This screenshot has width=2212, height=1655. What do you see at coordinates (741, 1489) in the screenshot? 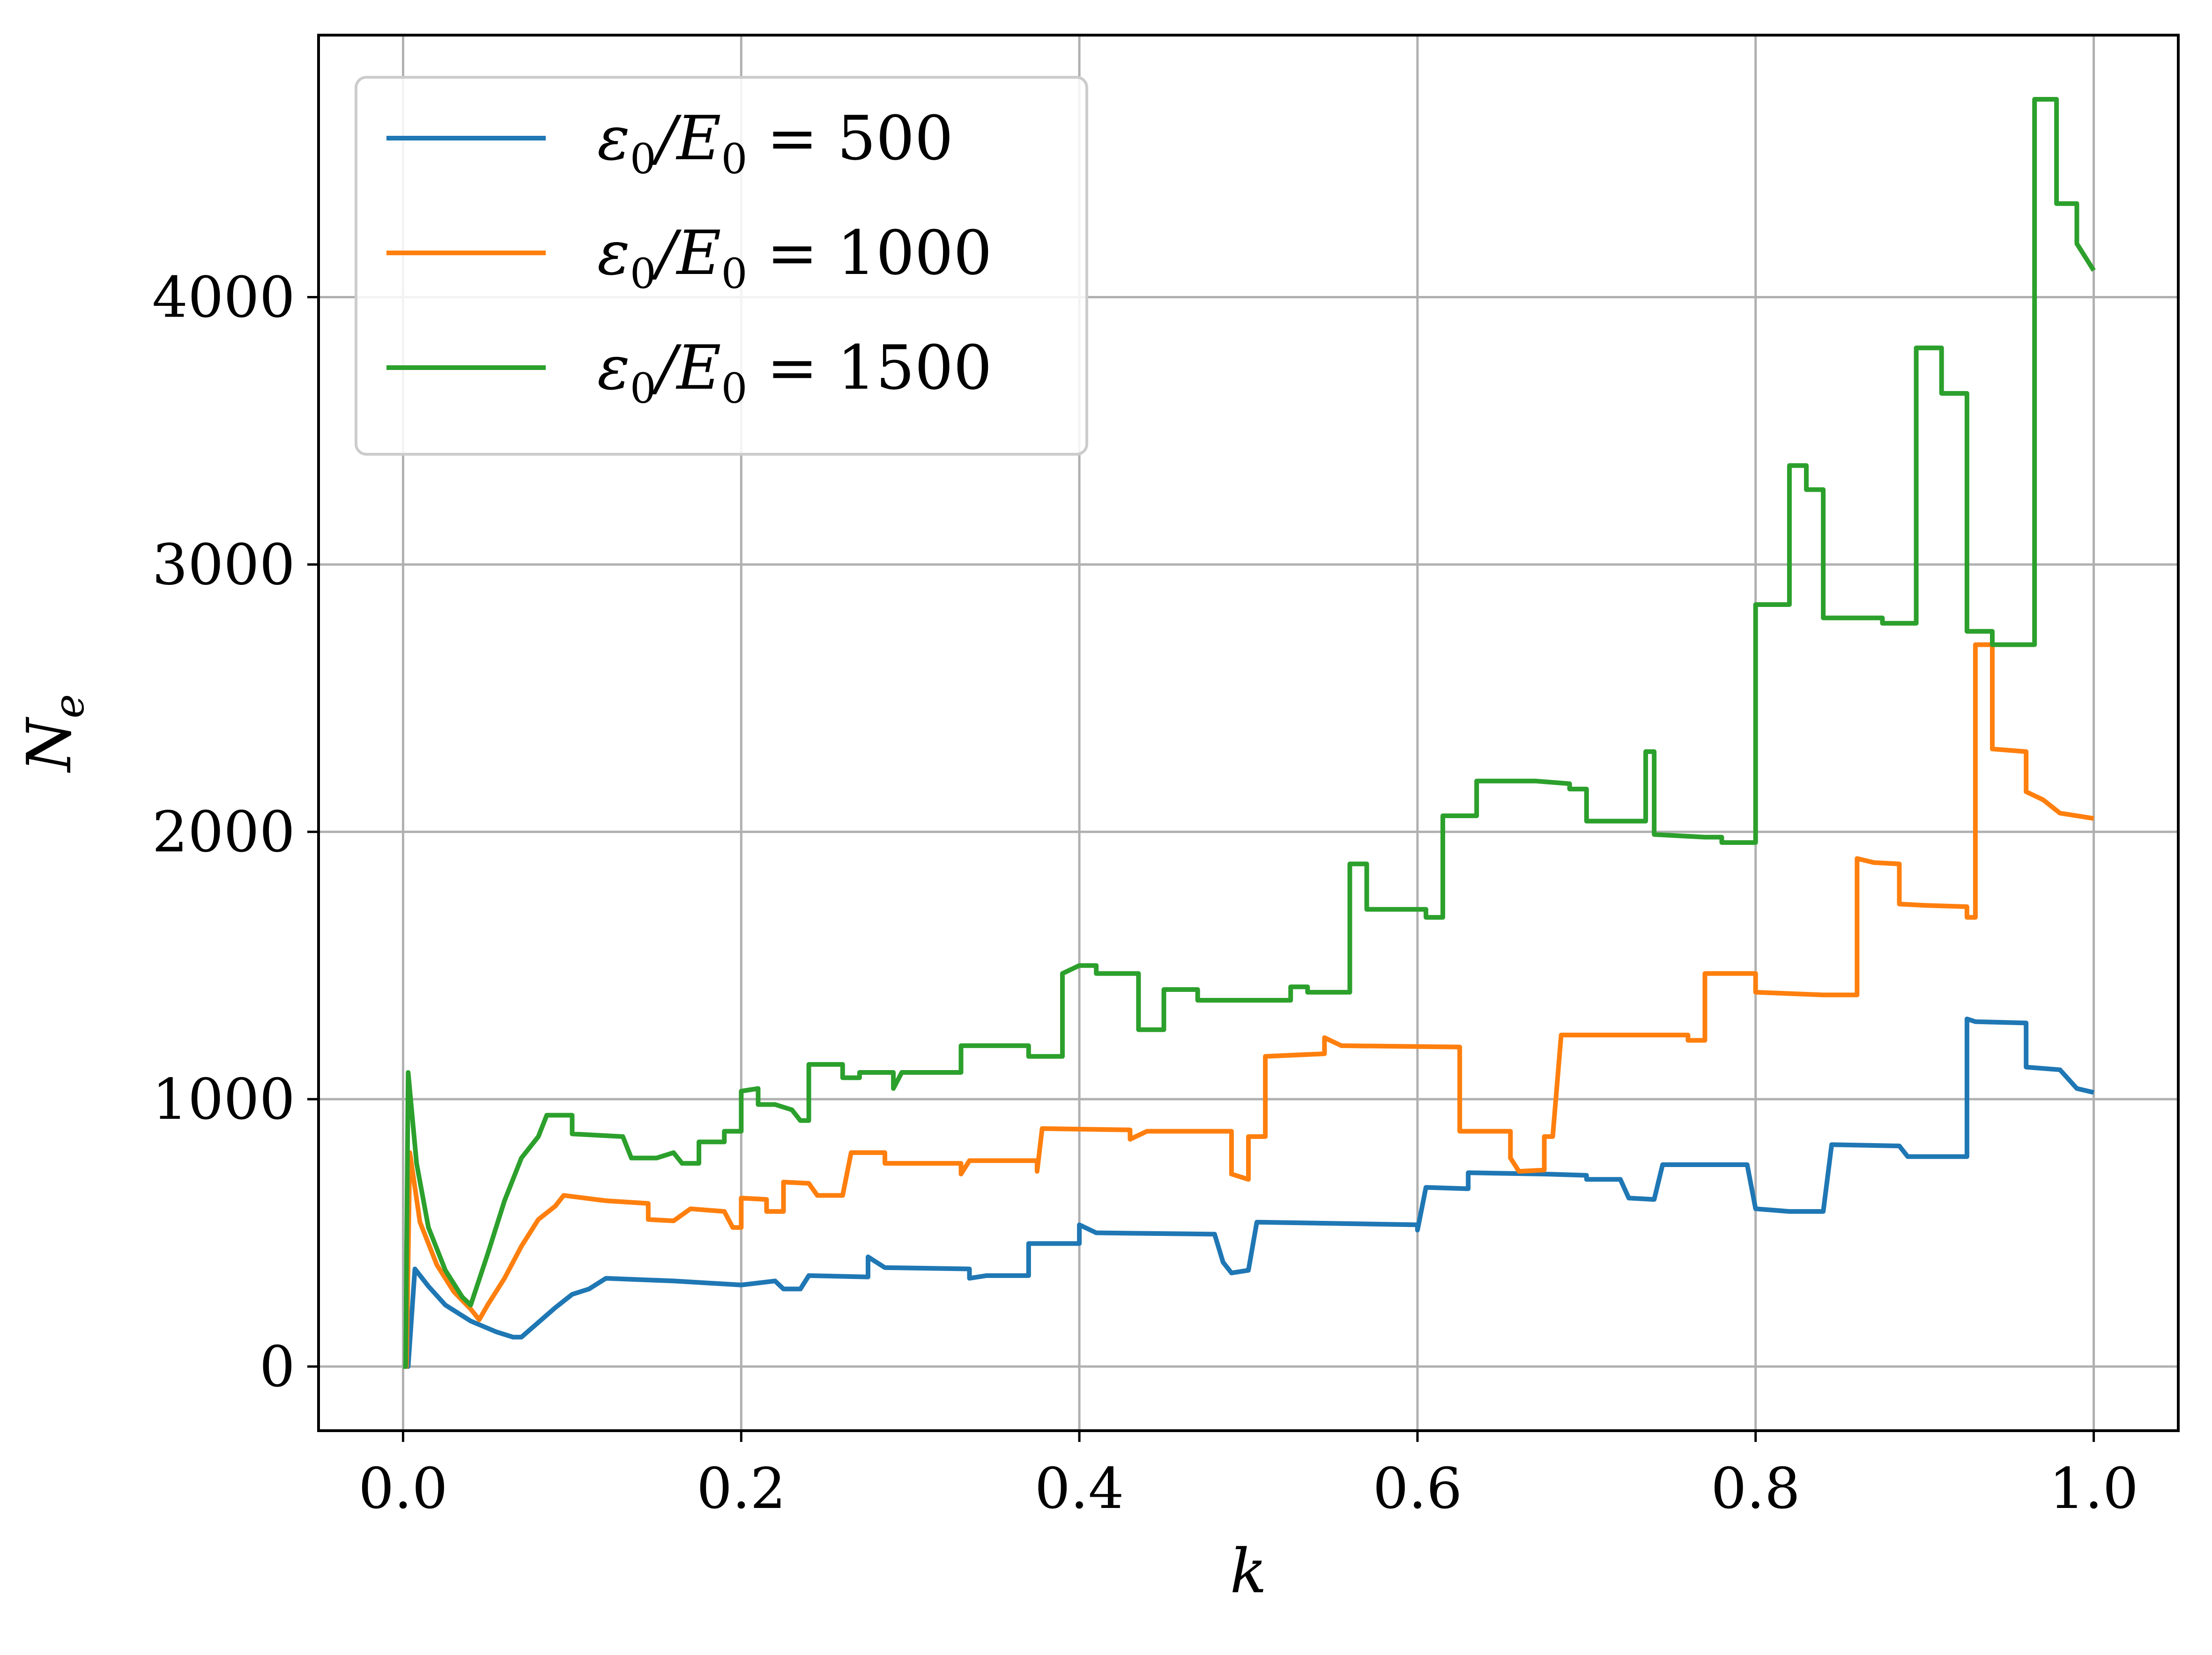
I see `x-tick-label: 0.2` at bounding box center [741, 1489].